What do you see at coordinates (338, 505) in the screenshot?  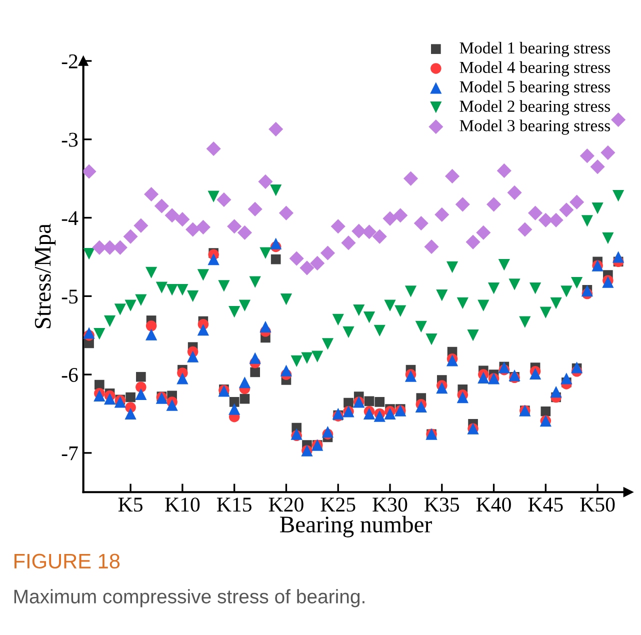 I see `x-tick-label: K25` at bounding box center [338, 505].